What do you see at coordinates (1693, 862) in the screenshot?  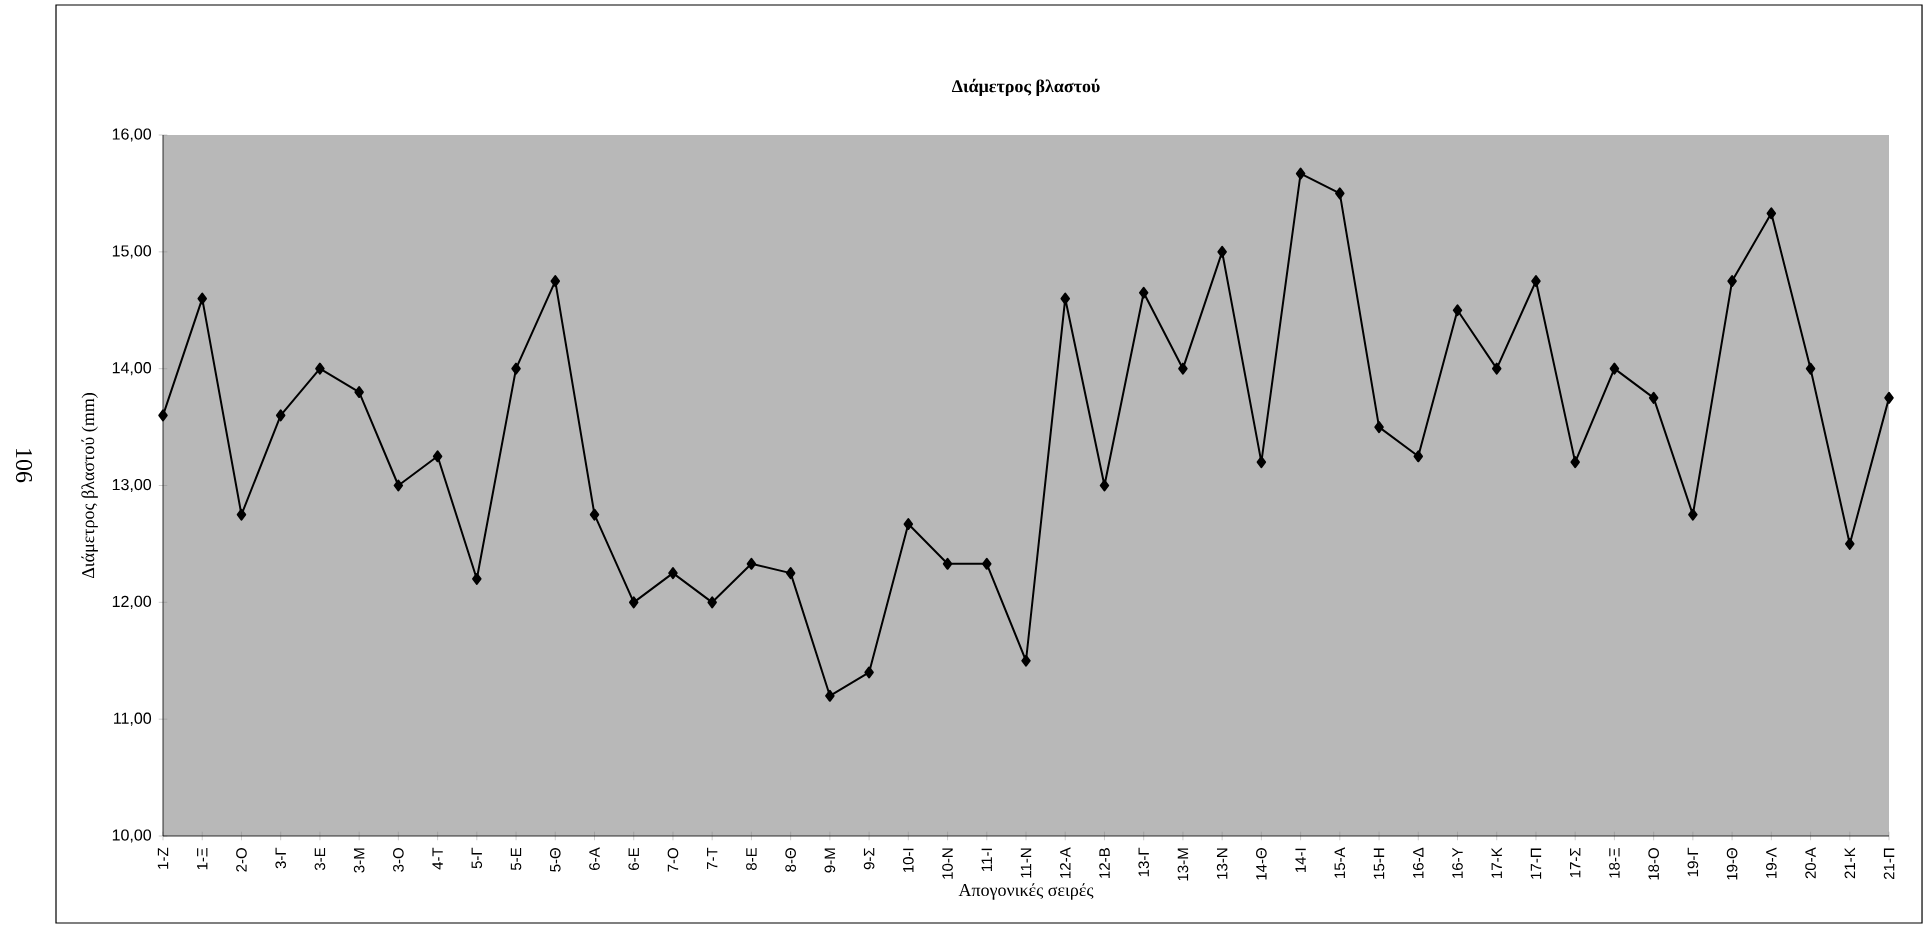 I see `x-tick-label: 19-Γ` at bounding box center [1693, 862].